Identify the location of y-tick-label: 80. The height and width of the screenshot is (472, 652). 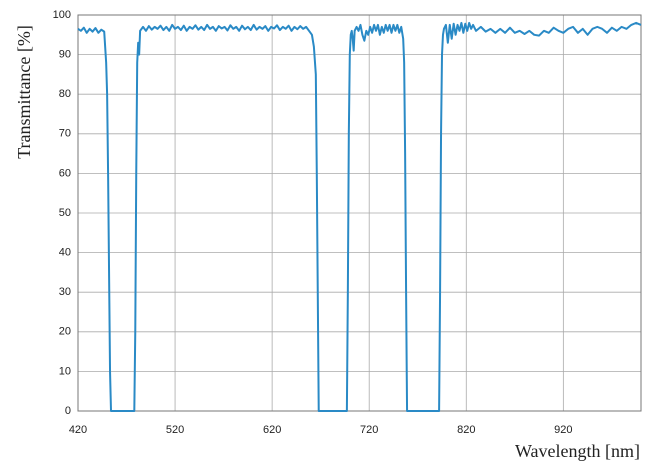
(65, 94).